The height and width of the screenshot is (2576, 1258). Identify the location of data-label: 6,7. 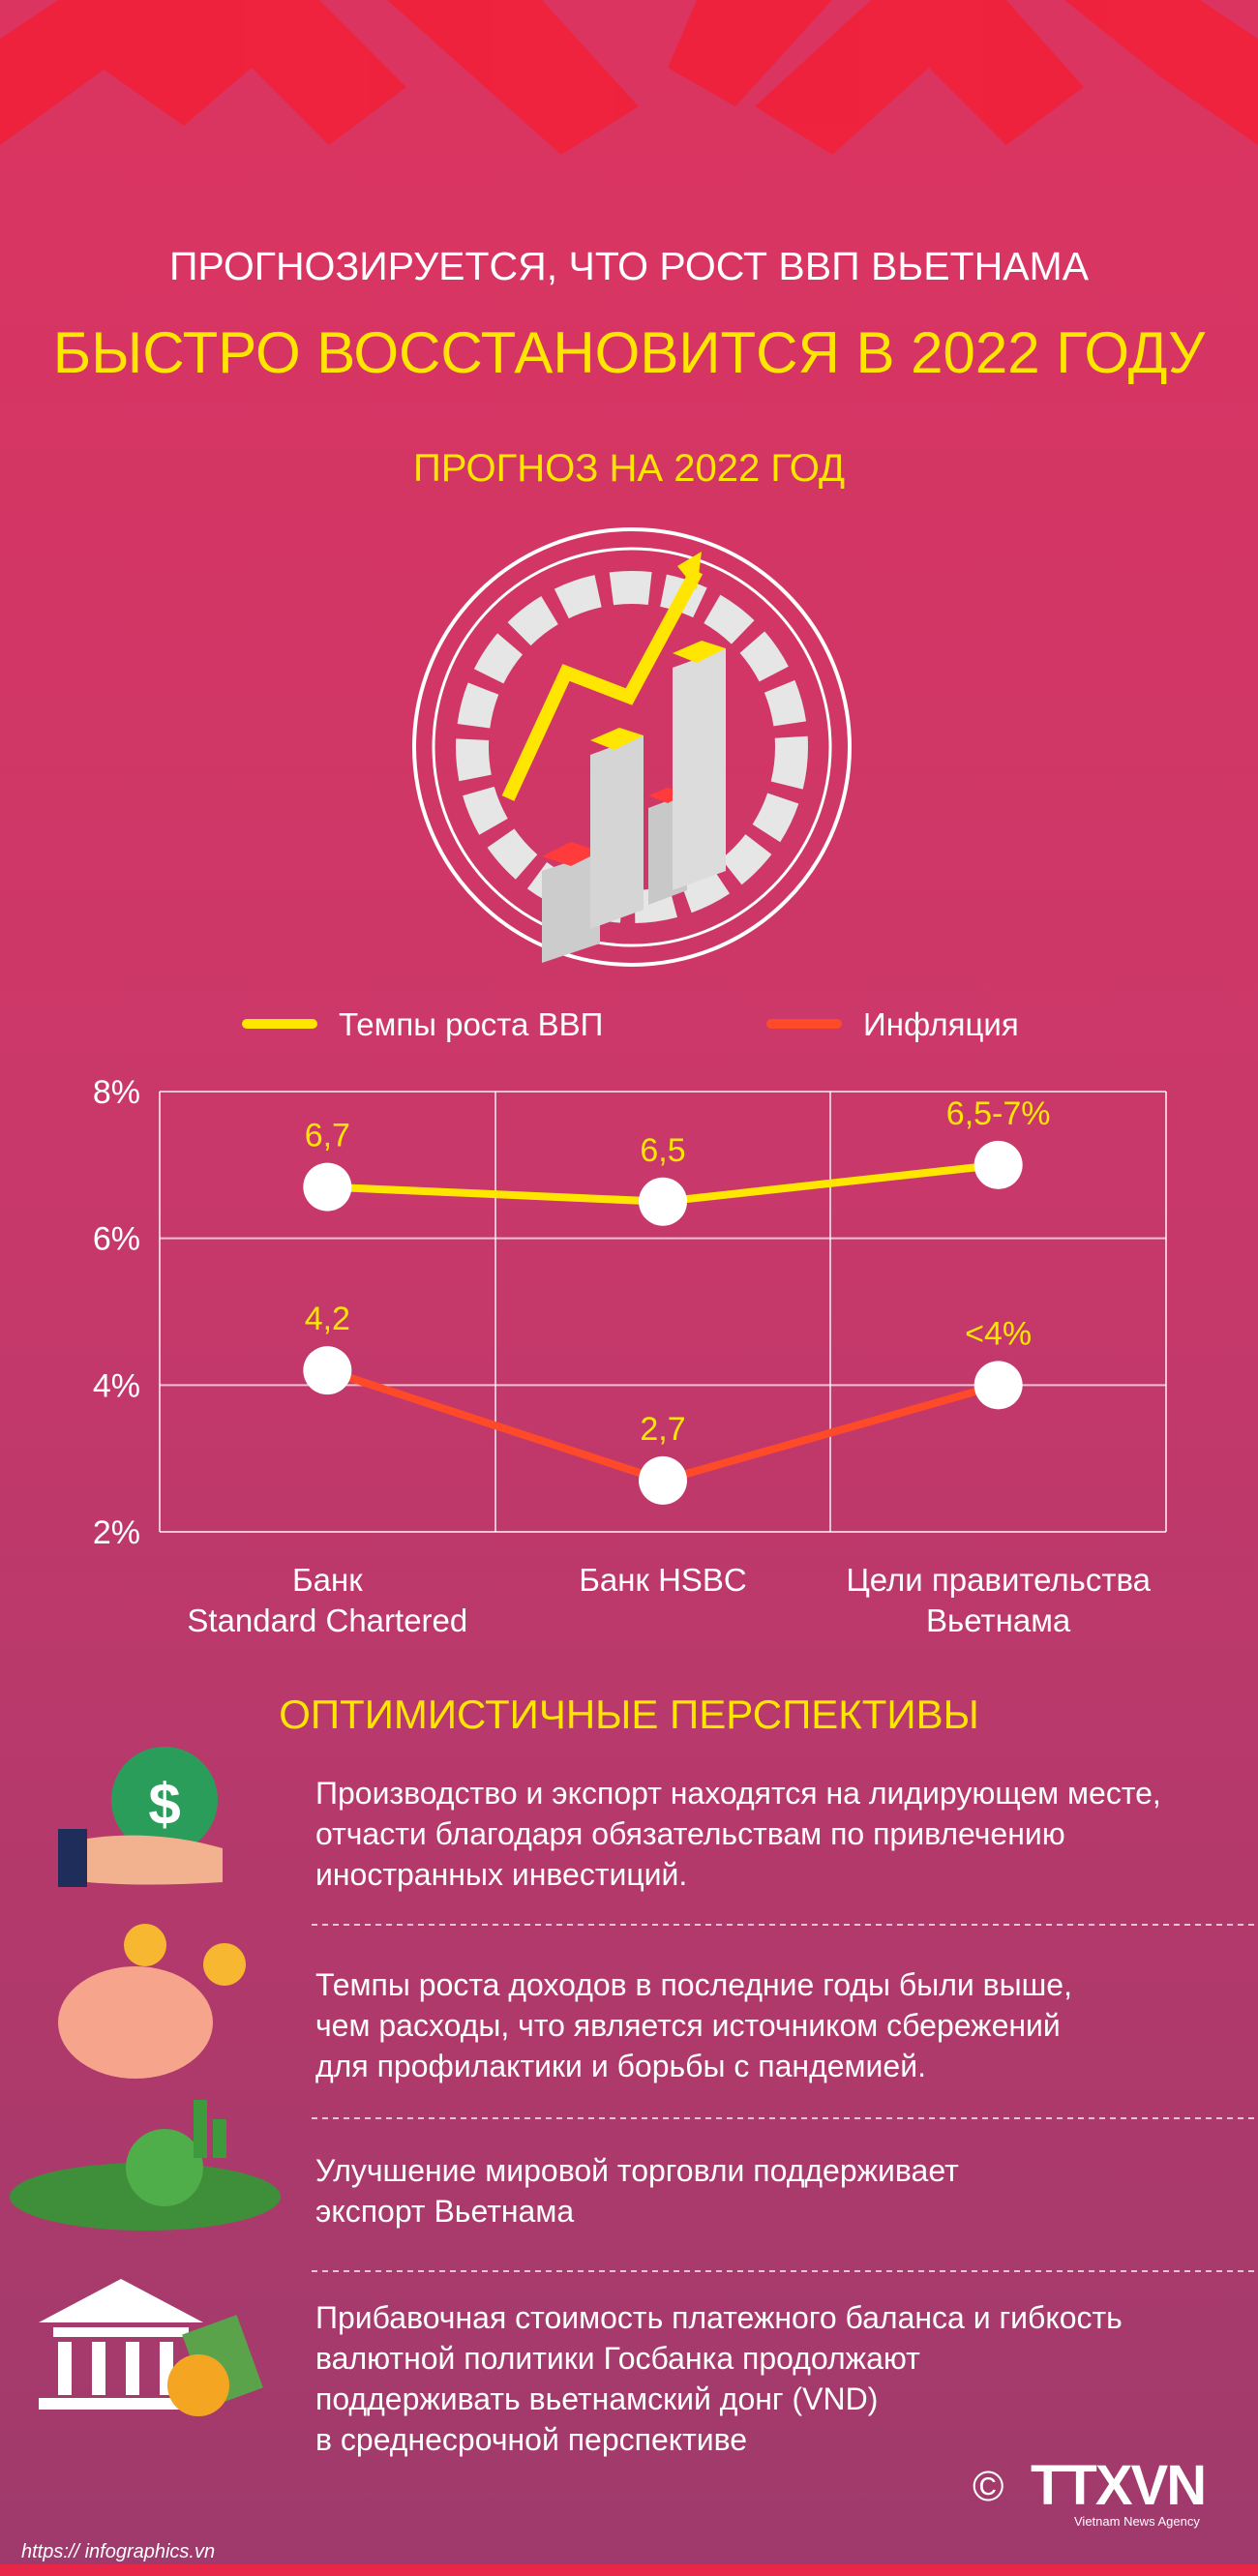
(327, 1136).